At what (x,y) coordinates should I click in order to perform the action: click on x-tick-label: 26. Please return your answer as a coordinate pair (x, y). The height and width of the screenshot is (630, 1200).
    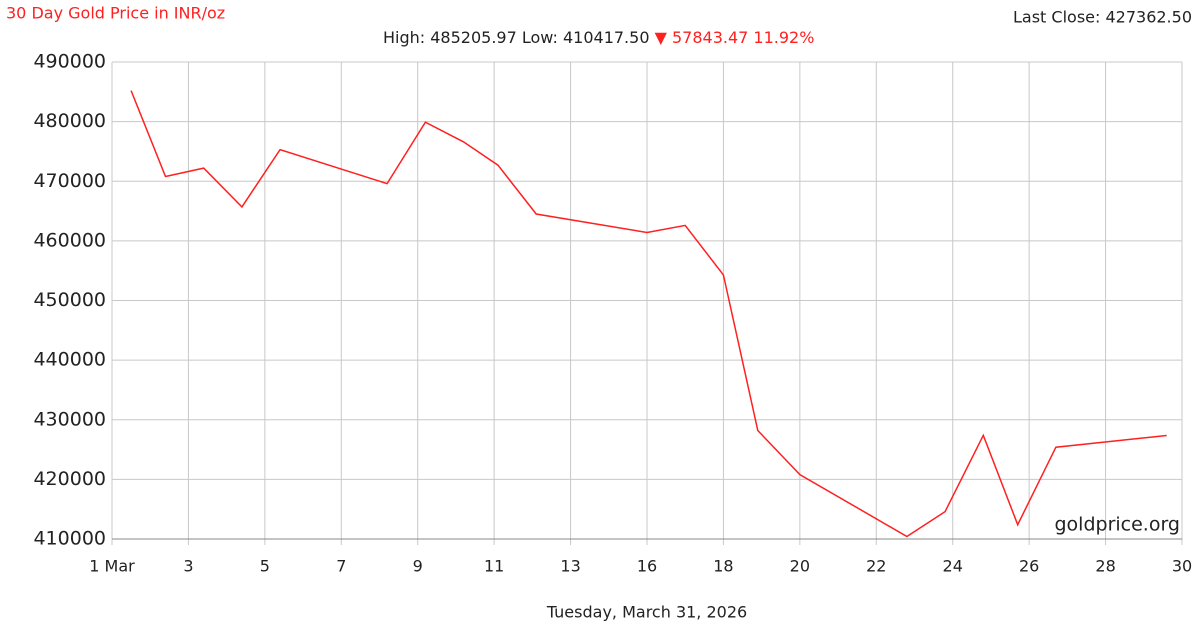
    Looking at the image, I should click on (1029, 566).